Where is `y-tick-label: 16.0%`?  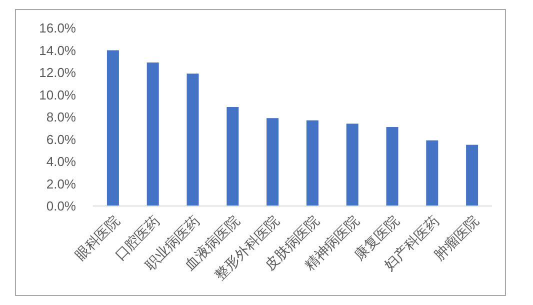
y-tick-label: 16.0% is located at coordinates (57, 28).